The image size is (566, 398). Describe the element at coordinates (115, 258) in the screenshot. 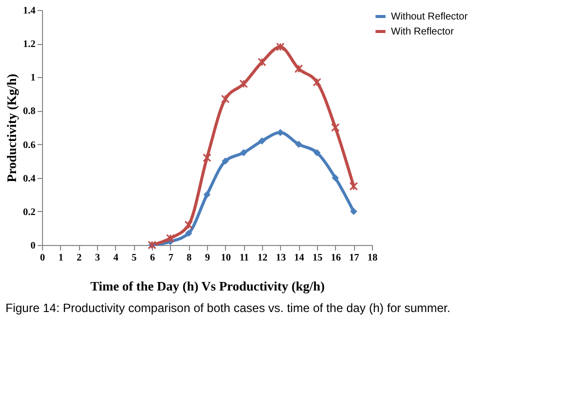

I see `x-tick-label: 4` at that location.